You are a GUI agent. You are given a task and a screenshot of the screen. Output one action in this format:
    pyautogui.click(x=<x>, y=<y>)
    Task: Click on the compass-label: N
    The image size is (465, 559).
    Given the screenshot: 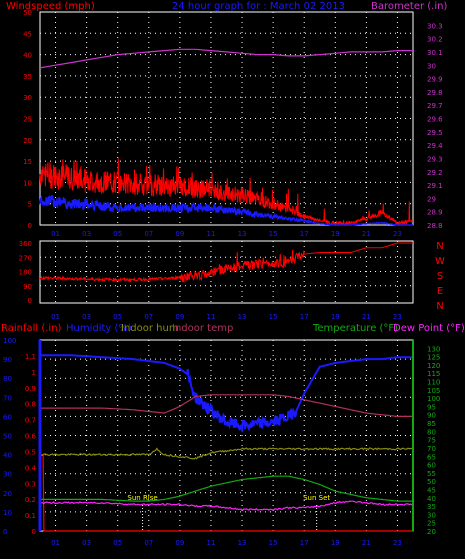 What is the action you would take?
    pyautogui.click(x=439, y=306)
    